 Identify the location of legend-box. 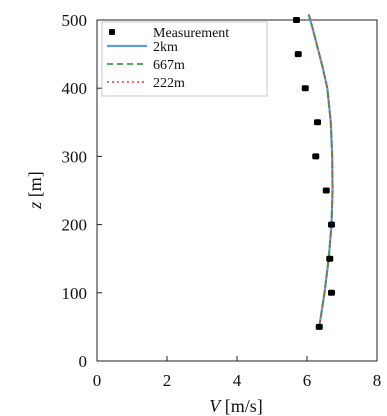
(184, 59).